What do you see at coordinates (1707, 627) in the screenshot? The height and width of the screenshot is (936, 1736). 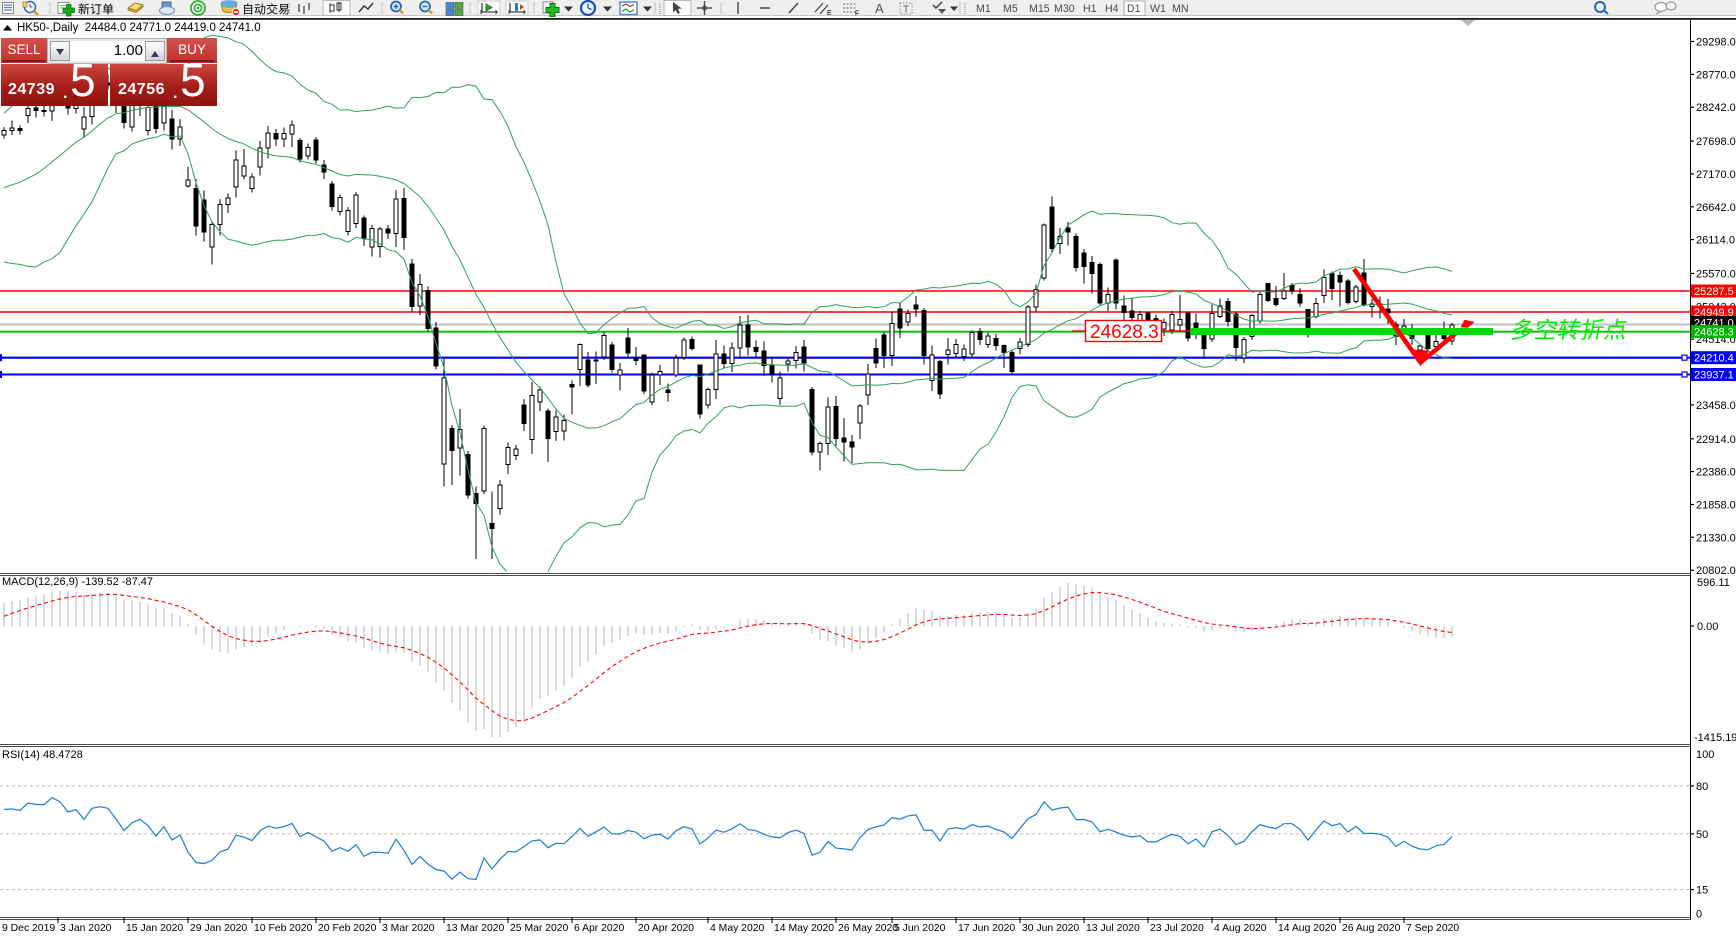 I see `svg-text: 0.00` at bounding box center [1707, 627].